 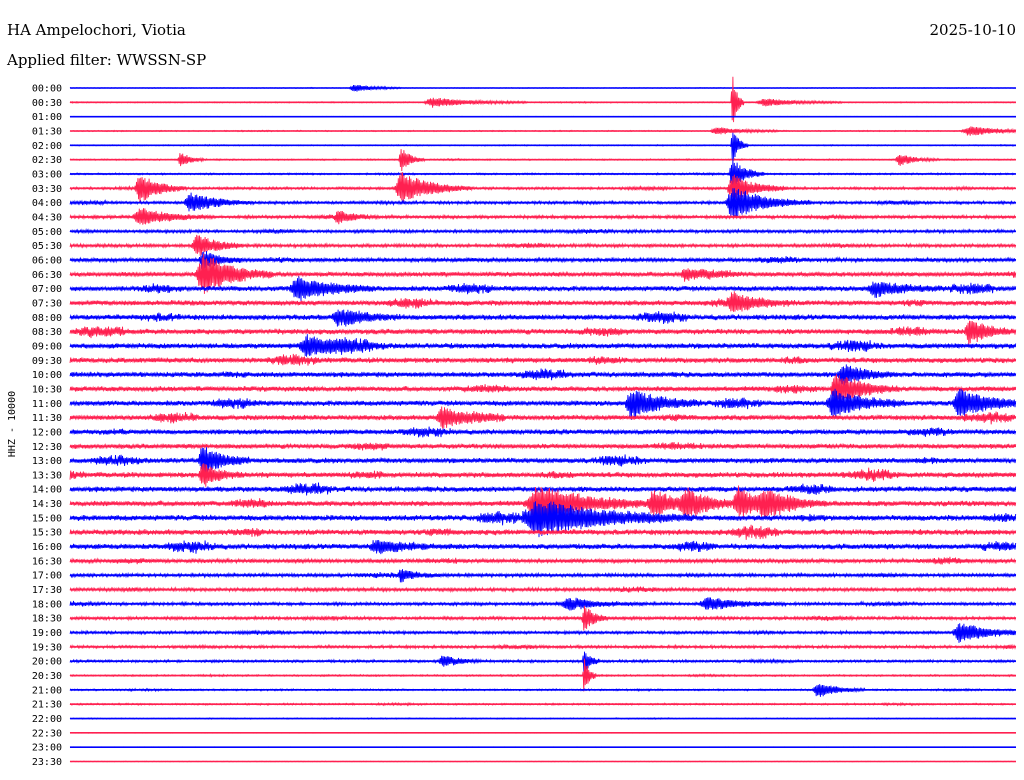 What do you see at coordinates (47, 375) in the screenshot?
I see `tick-label: 10:00` at bounding box center [47, 375].